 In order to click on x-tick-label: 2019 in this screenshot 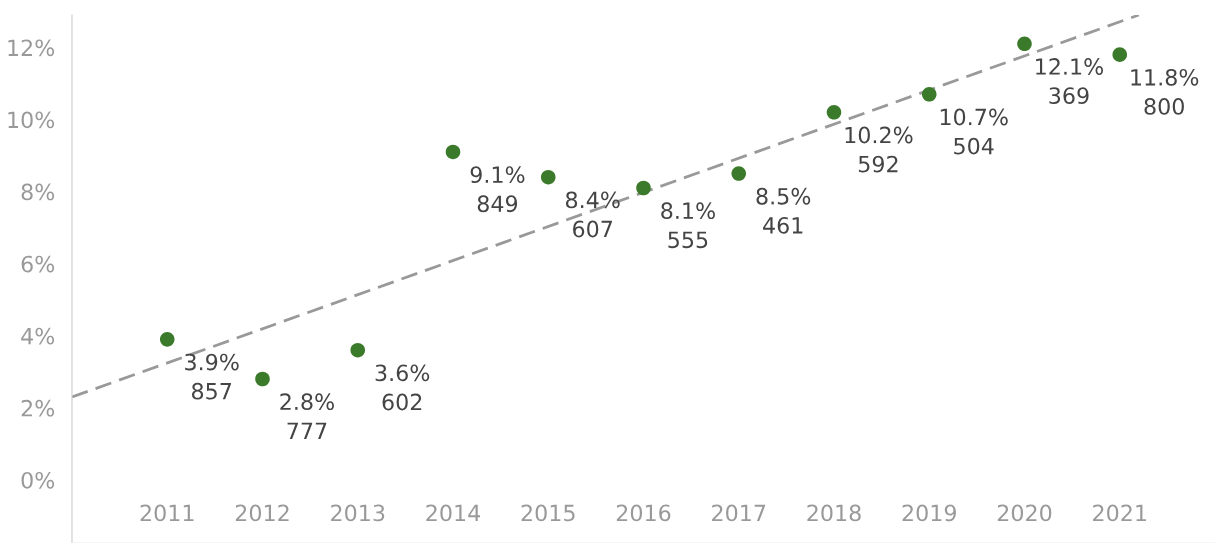, I will do `click(929, 513)`.